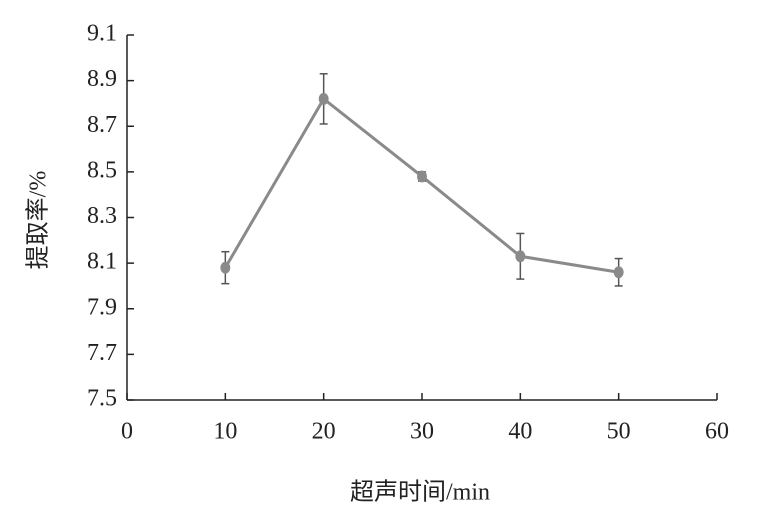 This screenshot has height=521, width=758. Describe the element at coordinates (127, 432) in the screenshot. I see `x-tick-label: 0` at that location.